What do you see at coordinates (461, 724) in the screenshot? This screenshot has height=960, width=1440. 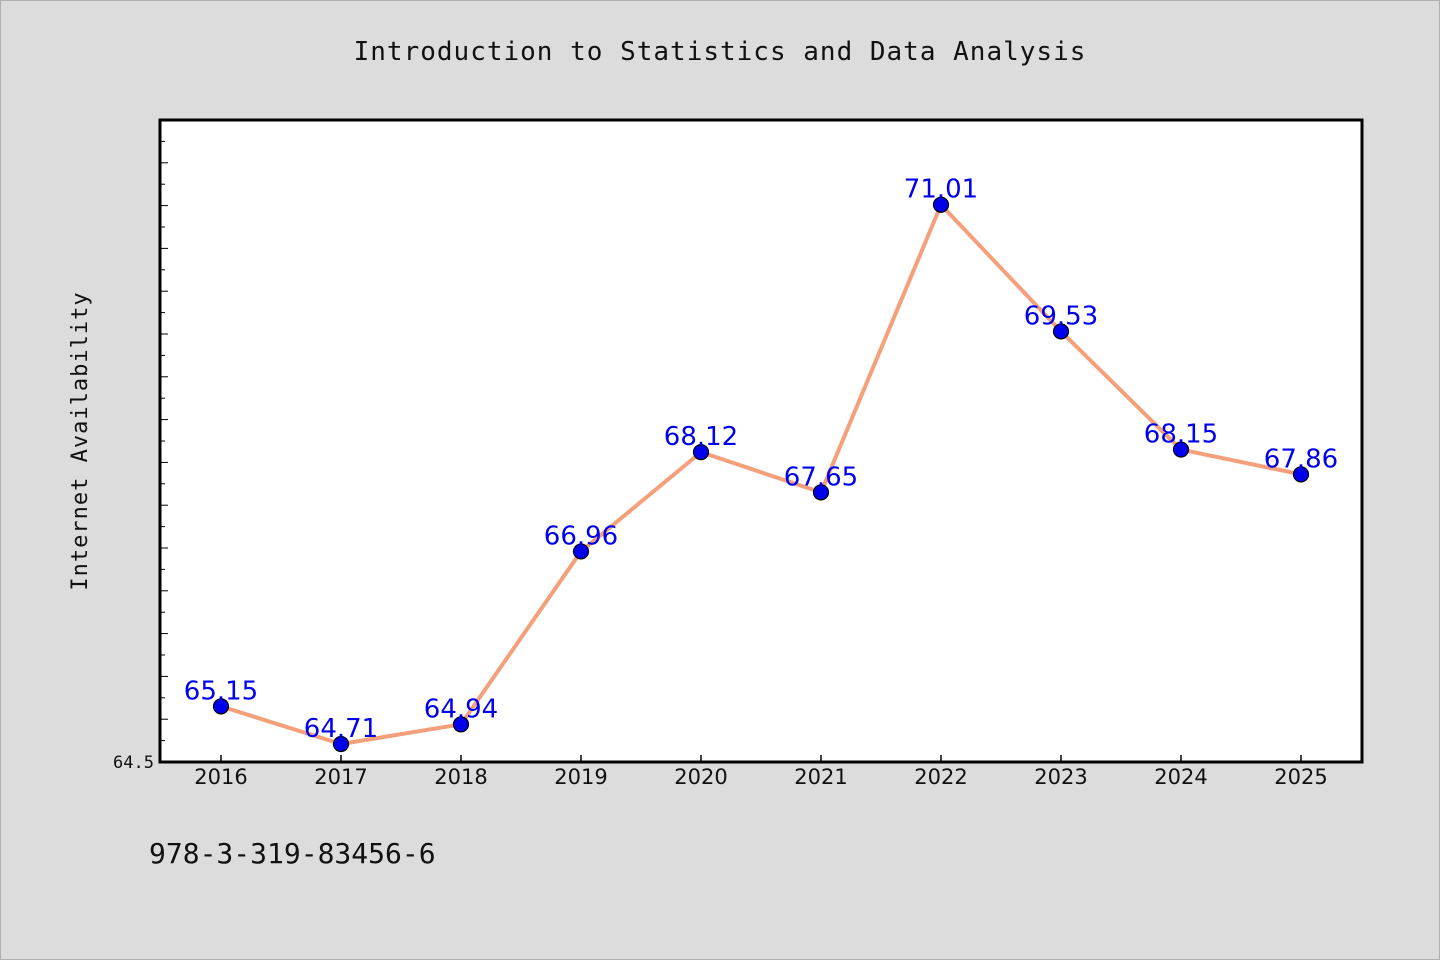 I see `data-point-2018` at bounding box center [461, 724].